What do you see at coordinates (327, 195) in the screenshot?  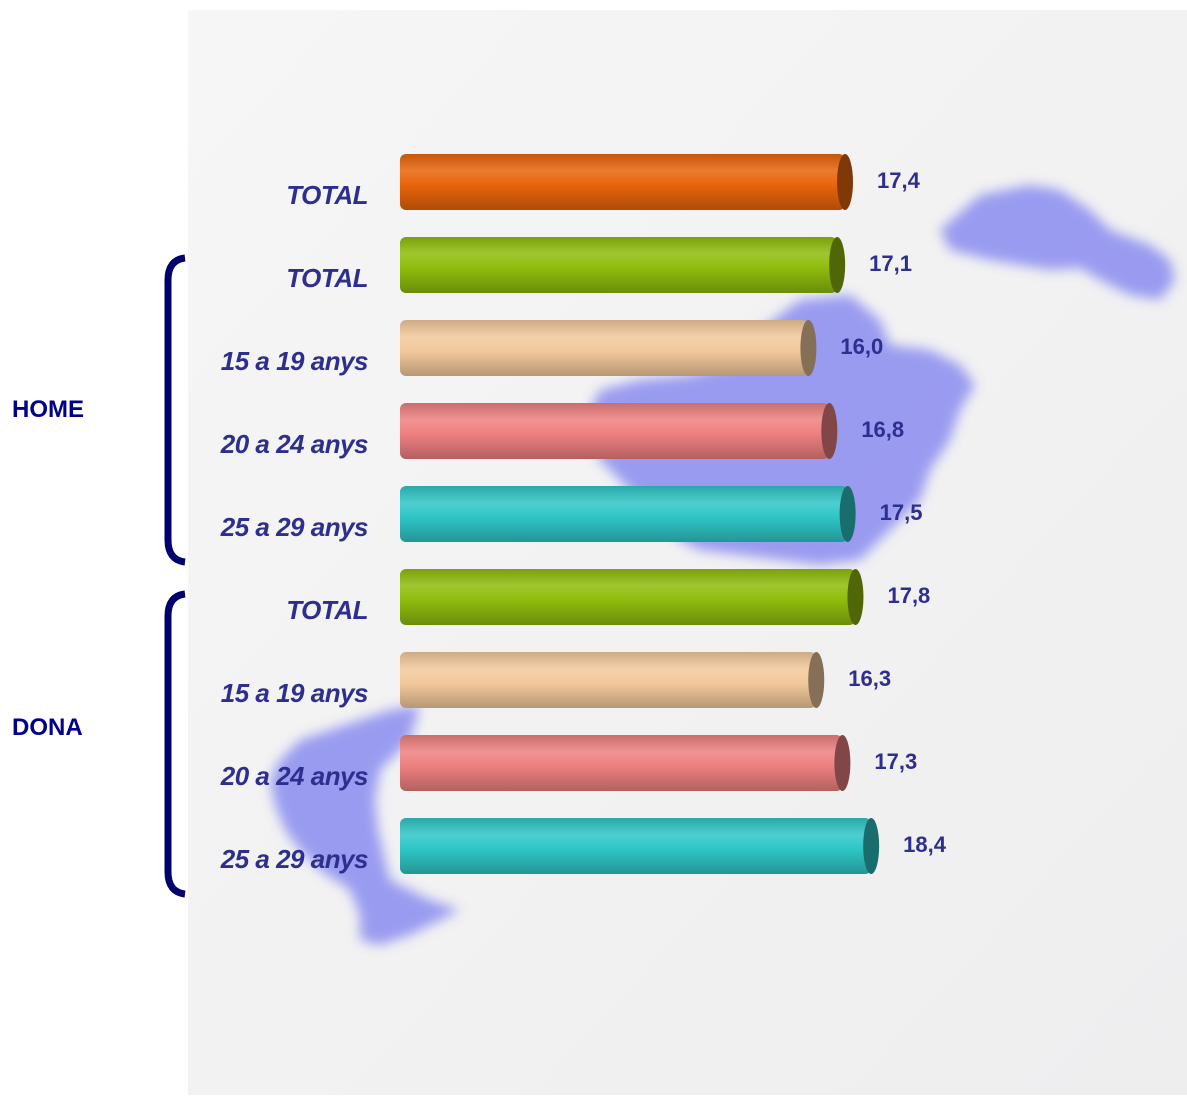 I see `category-label-0: TOTAL` at bounding box center [327, 195].